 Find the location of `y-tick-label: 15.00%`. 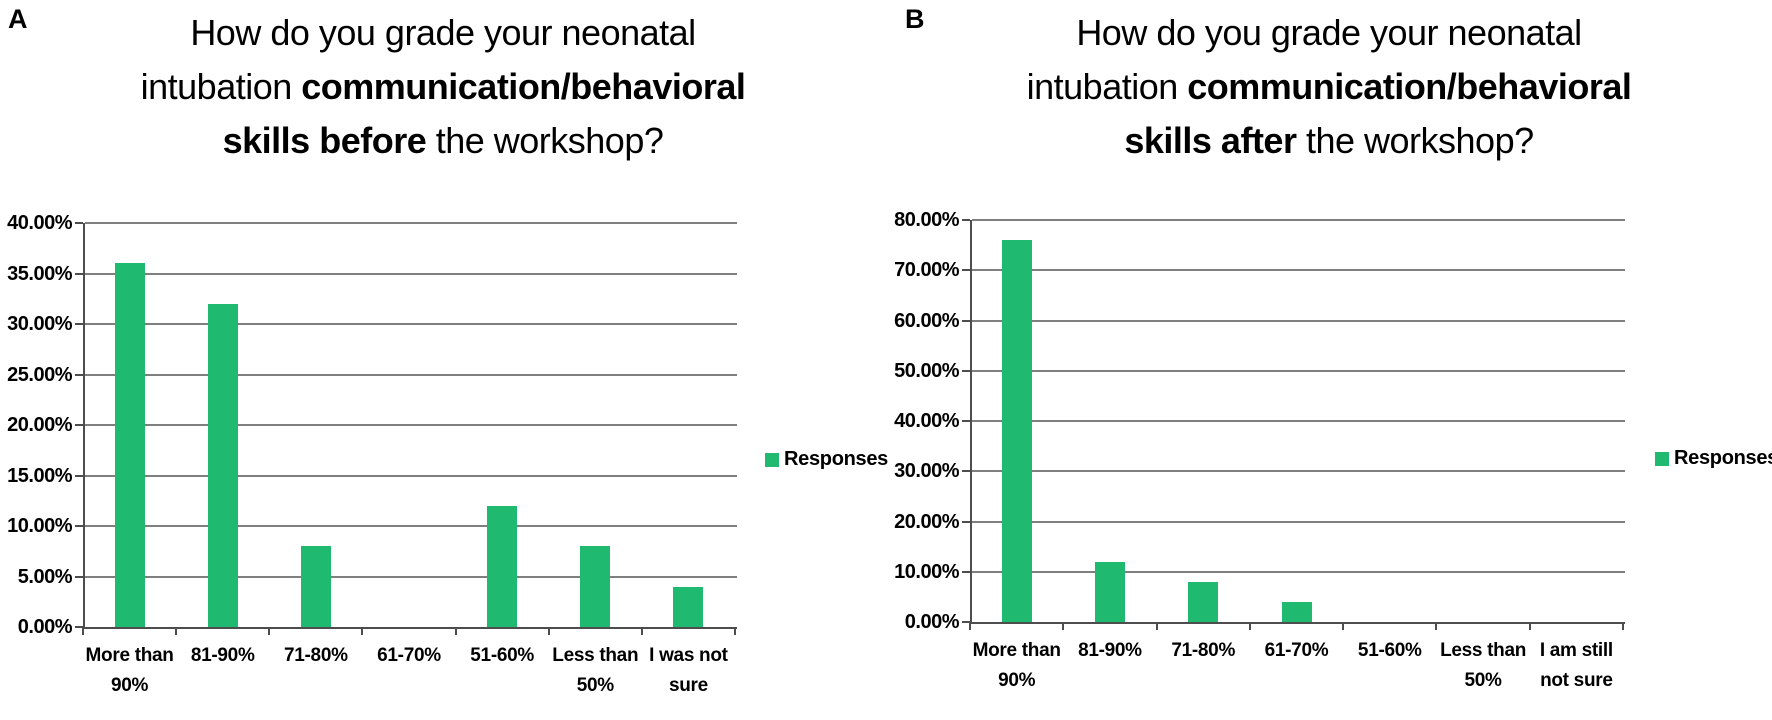

y-tick-label: 15.00% is located at coordinates (39, 475).